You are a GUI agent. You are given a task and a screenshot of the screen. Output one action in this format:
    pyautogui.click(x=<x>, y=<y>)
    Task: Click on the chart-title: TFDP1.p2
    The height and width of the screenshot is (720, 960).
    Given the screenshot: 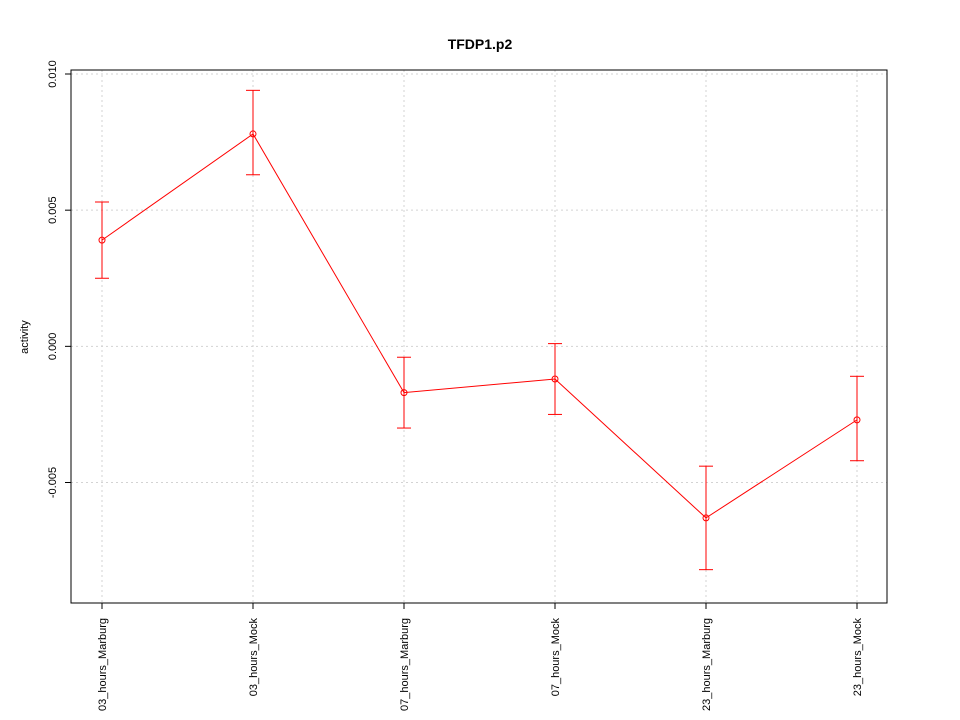 What is the action you would take?
    pyautogui.click(x=480, y=44)
    